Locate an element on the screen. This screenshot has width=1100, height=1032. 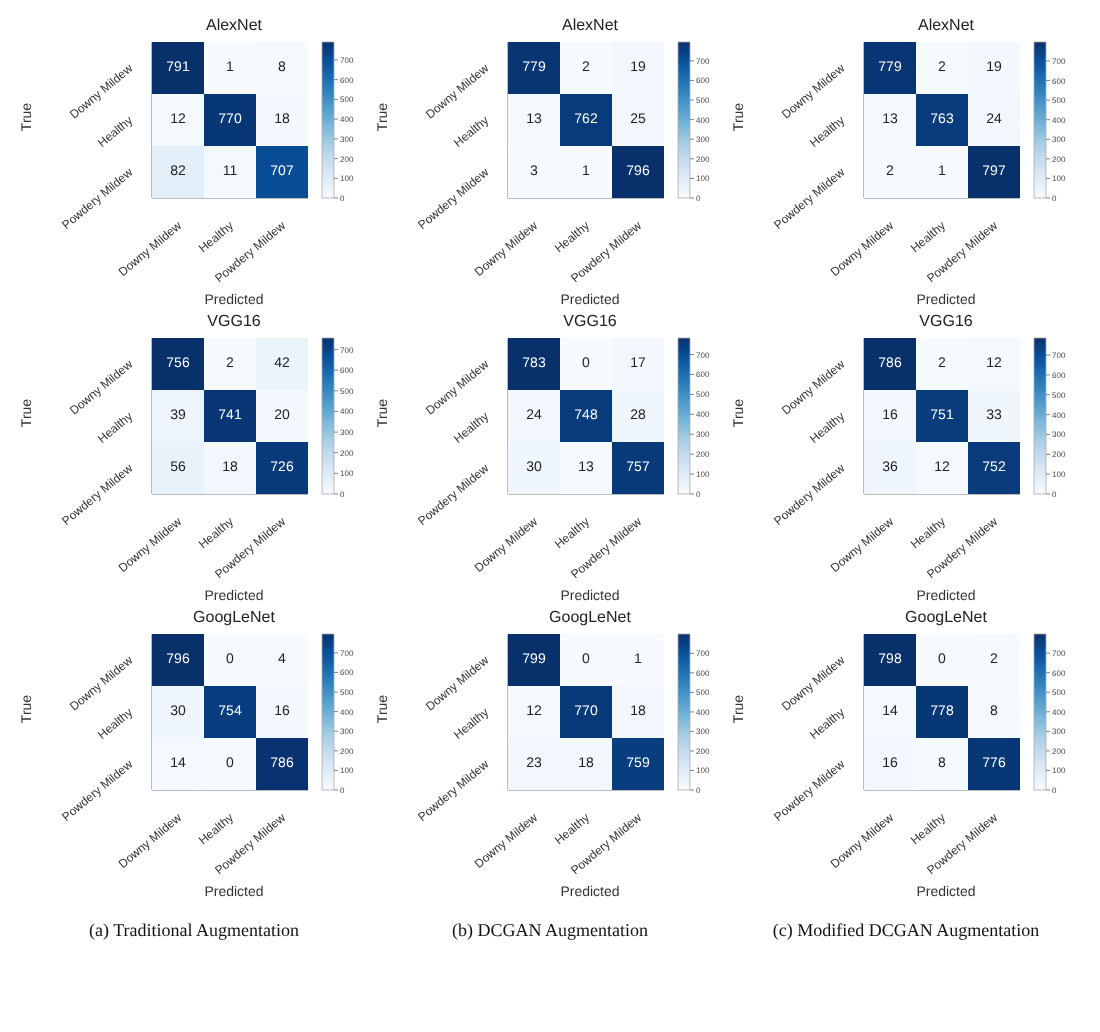
text: (b) DCGAN Augmentation is located at coordinates (550, 930).